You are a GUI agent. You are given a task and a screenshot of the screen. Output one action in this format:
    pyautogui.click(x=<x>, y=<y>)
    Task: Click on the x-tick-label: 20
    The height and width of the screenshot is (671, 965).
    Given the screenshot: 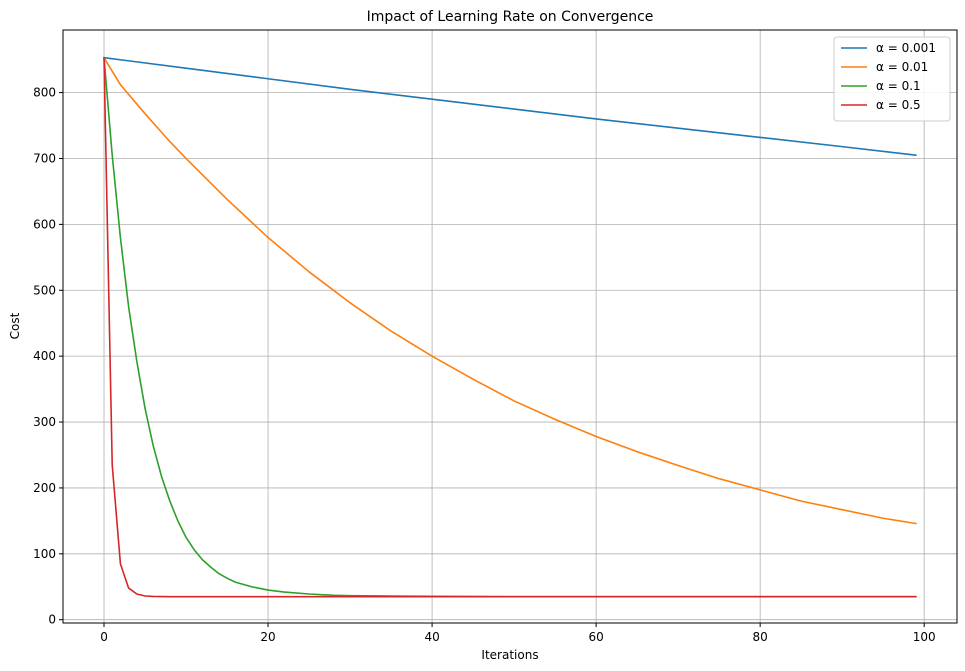 What is the action you would take?
    pyautogui.click(x=267, y=637)
    